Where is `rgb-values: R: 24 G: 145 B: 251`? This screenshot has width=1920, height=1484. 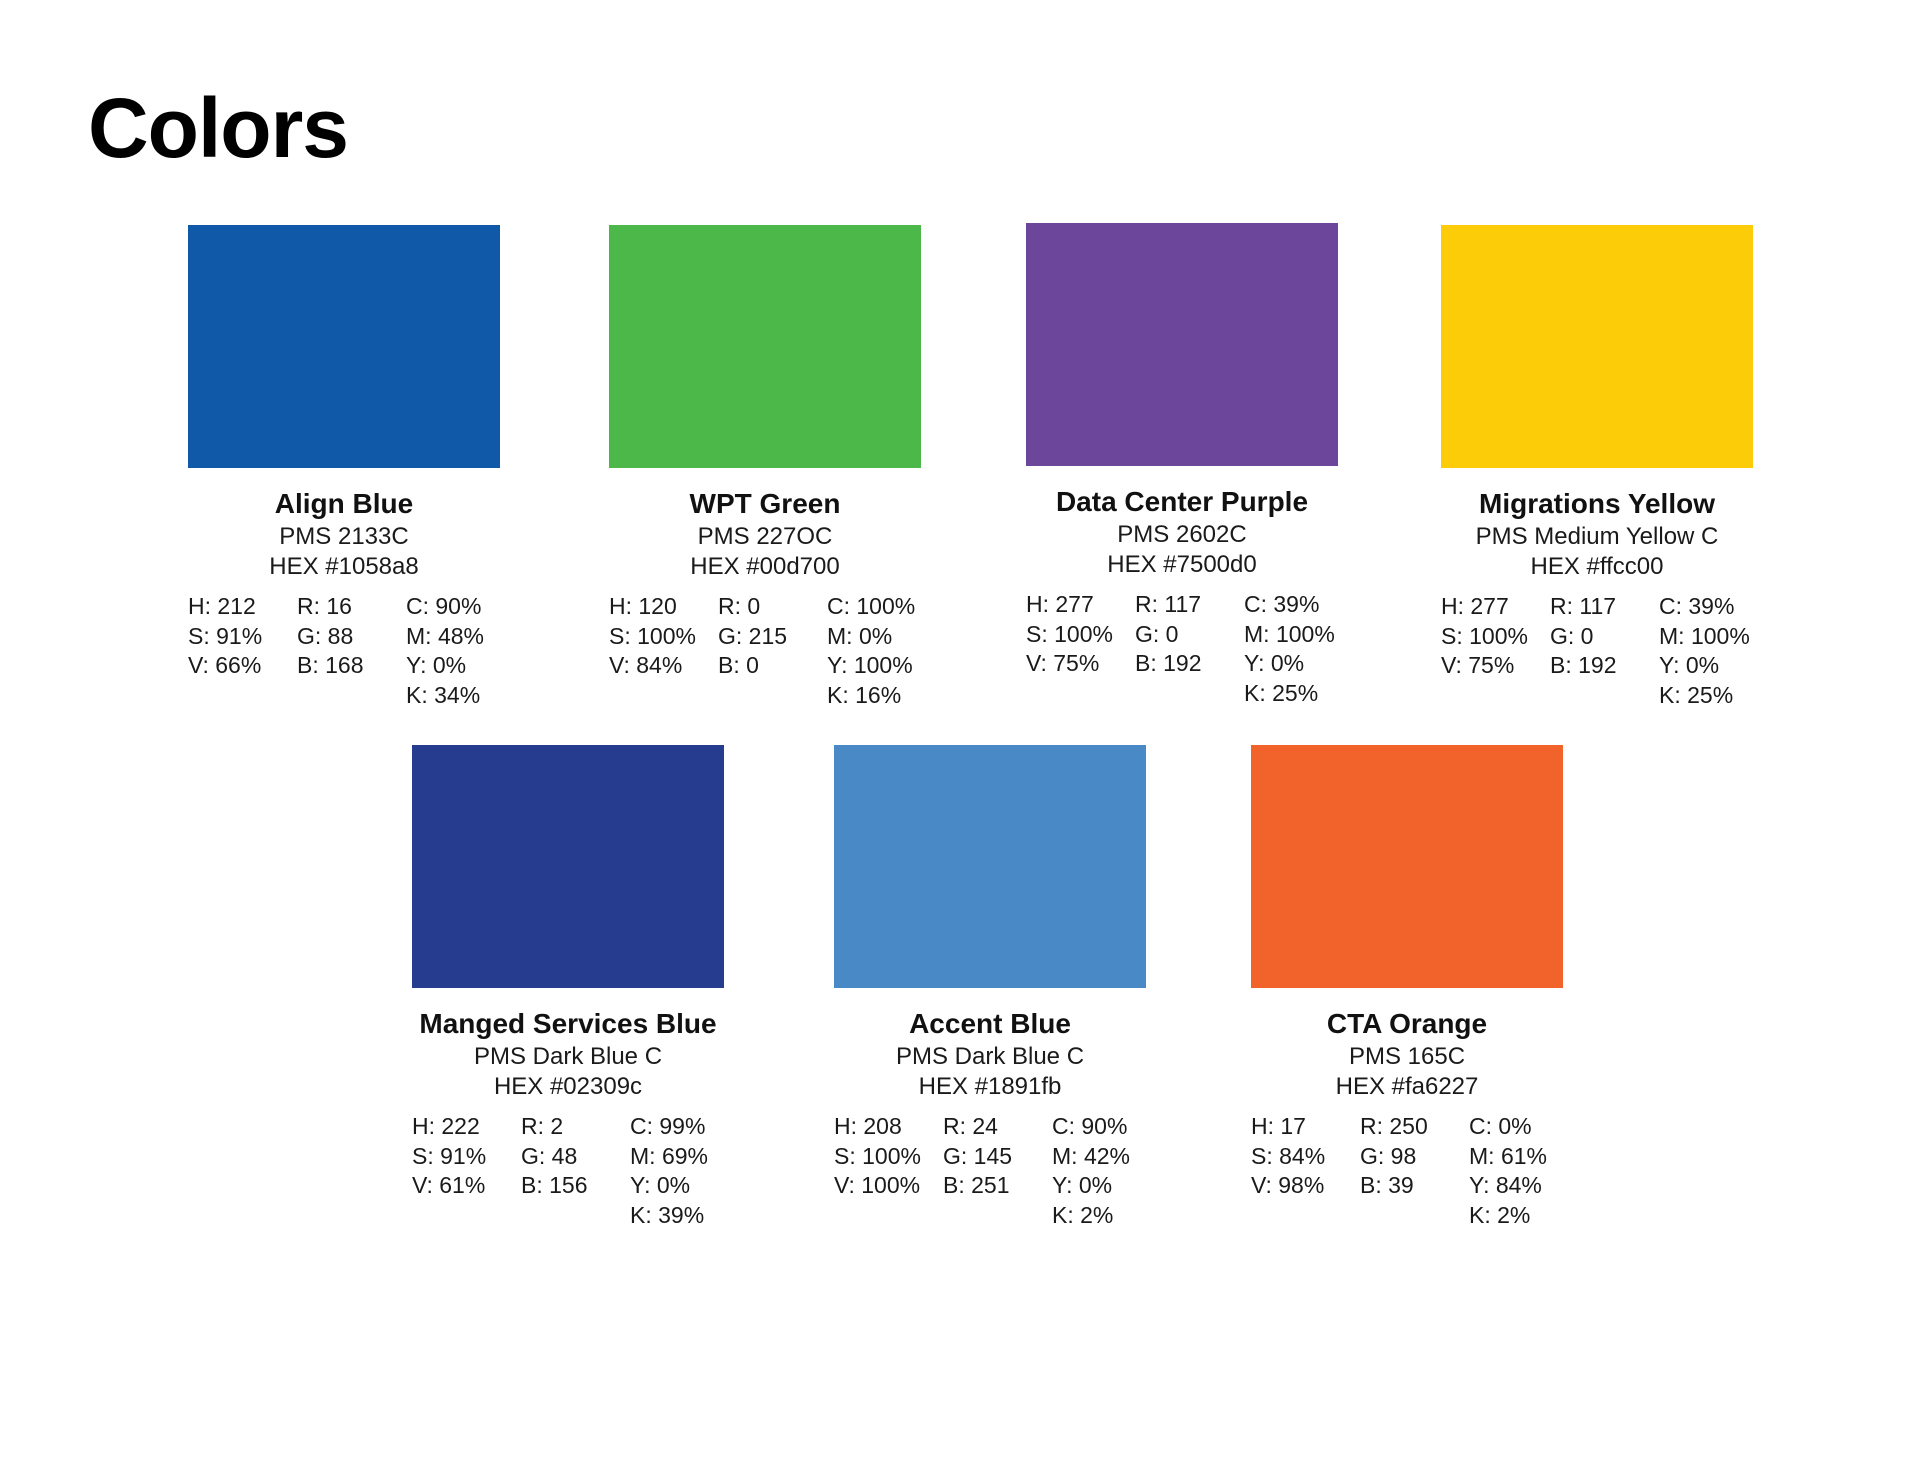 rgb-values: R: 24 G: 145 B: 251 is located at coordinates (997, 1171).